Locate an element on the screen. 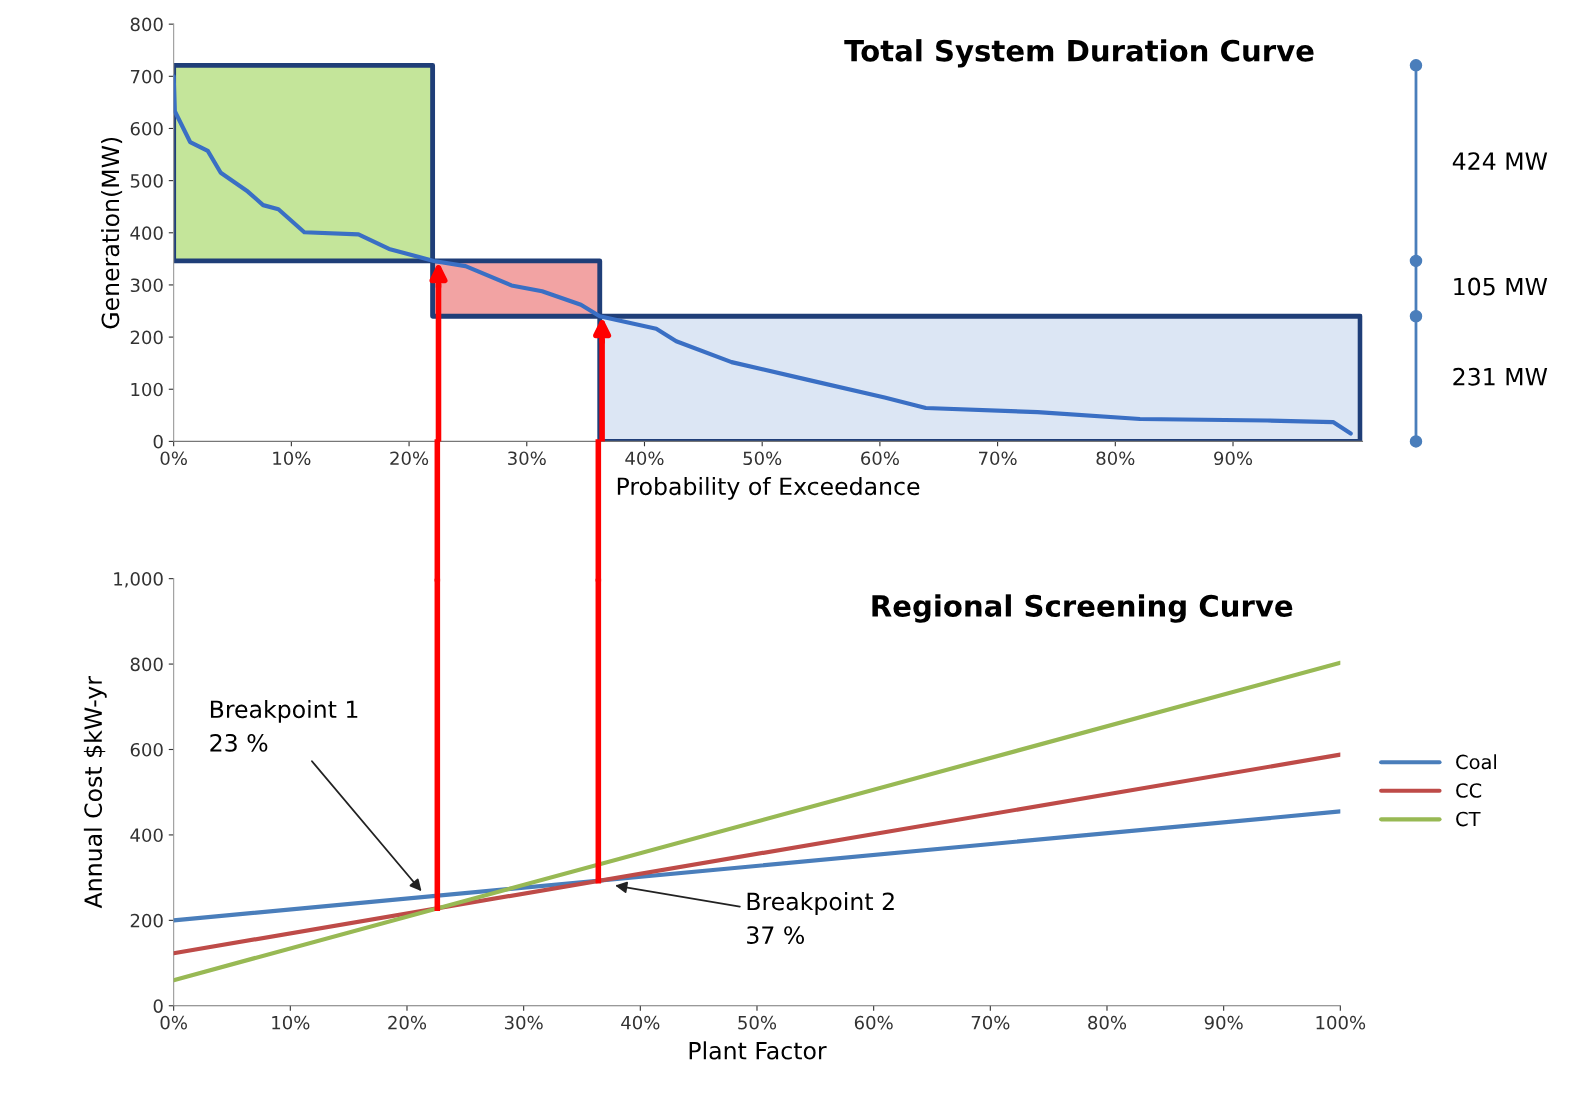 The image size is (1583, 1098). legend-label: CT is located at coordinates (1468, 819).